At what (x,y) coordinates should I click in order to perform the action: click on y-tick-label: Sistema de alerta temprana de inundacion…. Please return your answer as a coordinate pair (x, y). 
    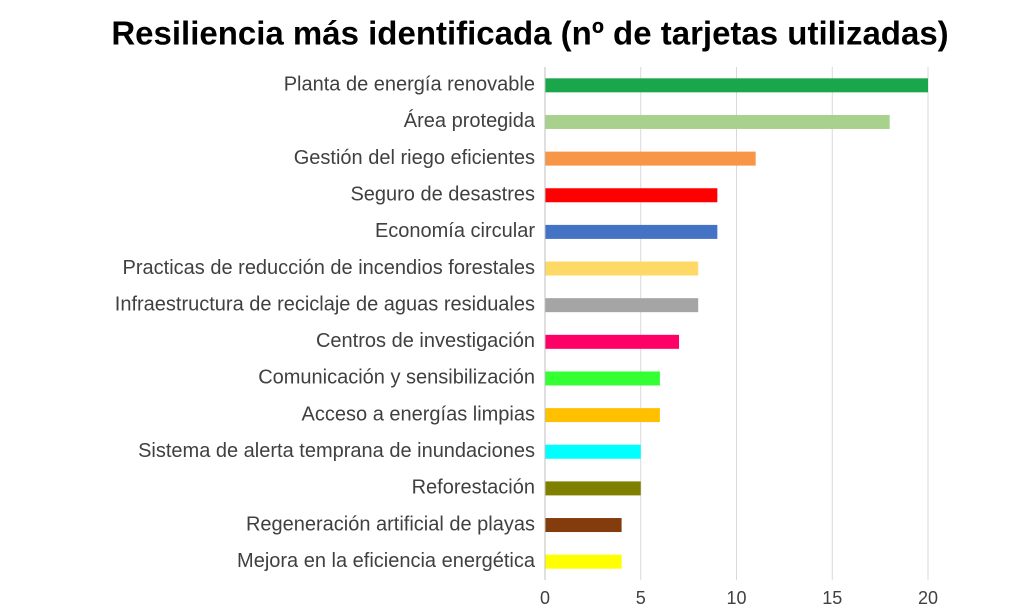
    Looking at the image, I should click on (336, 451).